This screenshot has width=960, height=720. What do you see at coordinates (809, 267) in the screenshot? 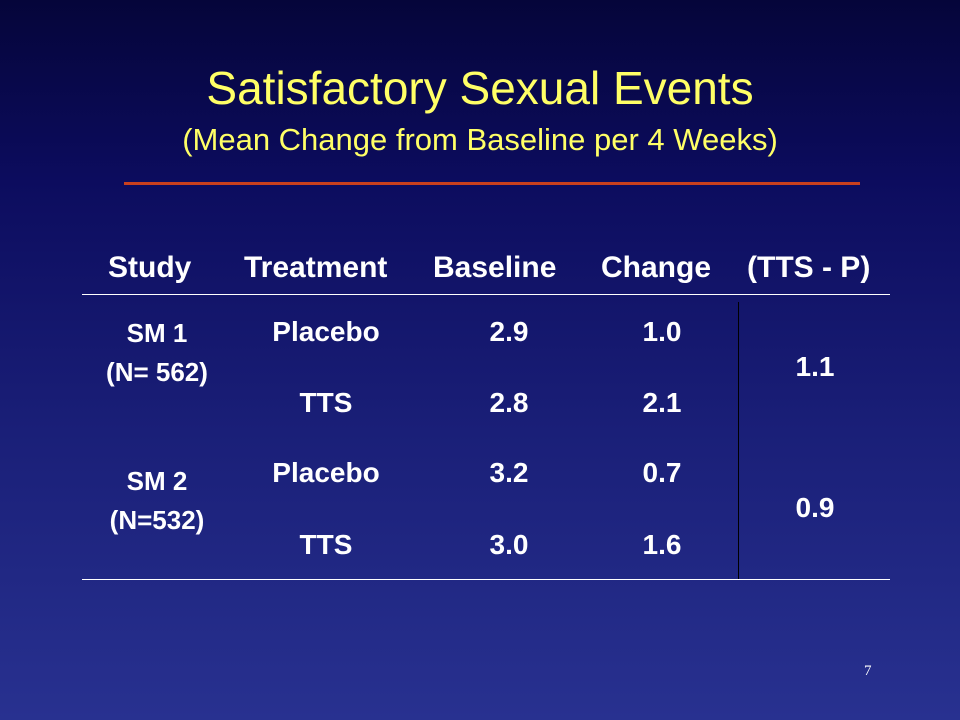
I see `header-difference: (TTS - P)` at bounding box center [809, 267].